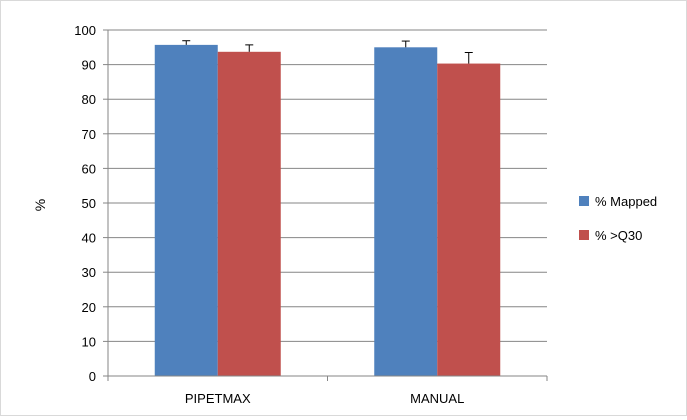 The image size is (687, 420). I want to click on y-tick-label: 40, so click(89, 238).